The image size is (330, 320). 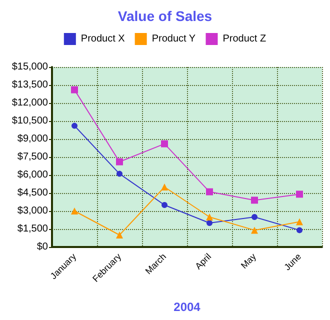 I want to click on y-tick-label: $3,000, so click(x=32, y=211).